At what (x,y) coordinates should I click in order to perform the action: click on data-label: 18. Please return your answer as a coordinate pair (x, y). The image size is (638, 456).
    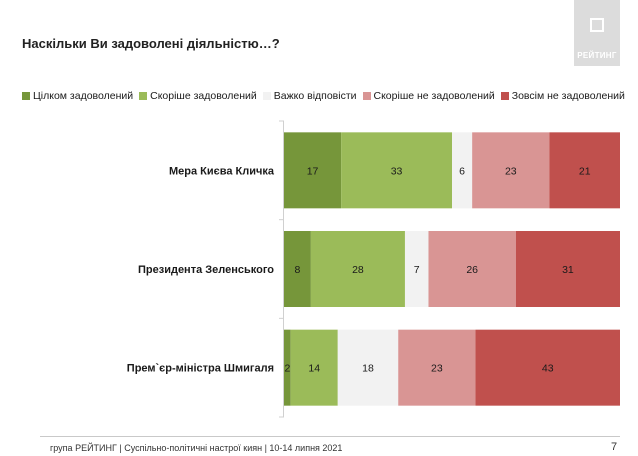
    Looking at the image, I should click on (368, 369).